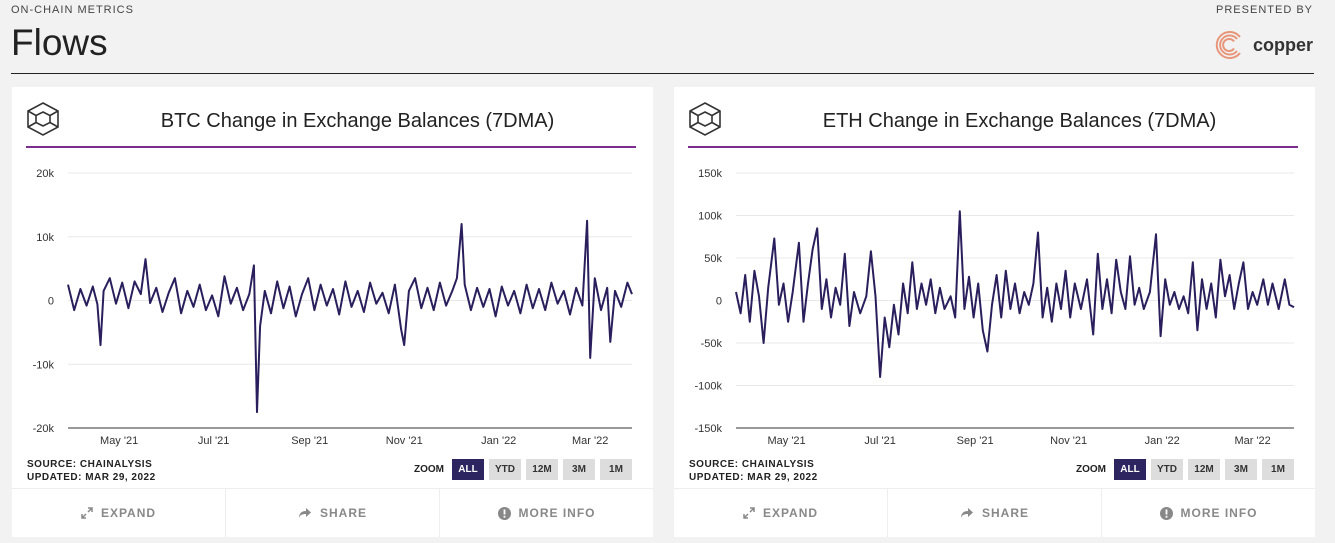 This screenshot has width=1335, height=543. What do you see at coordinates (712, 344) in the screenshot?
I see `y-tick-label: -50k` at bounding box center [712, 344].